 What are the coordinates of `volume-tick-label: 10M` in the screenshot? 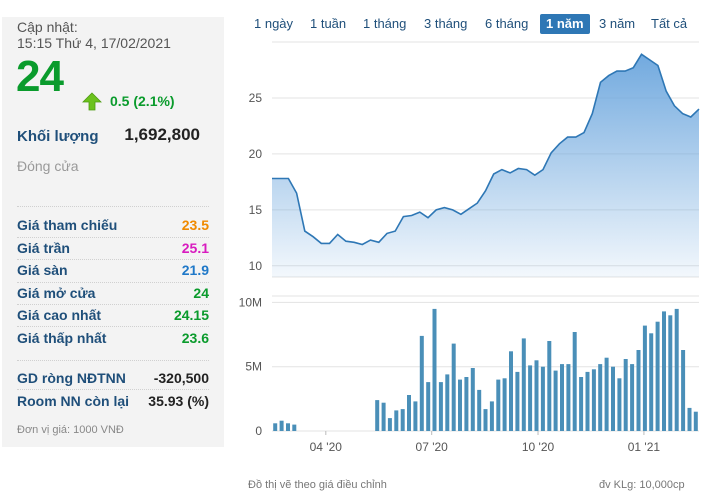 It's located at (250, 302).